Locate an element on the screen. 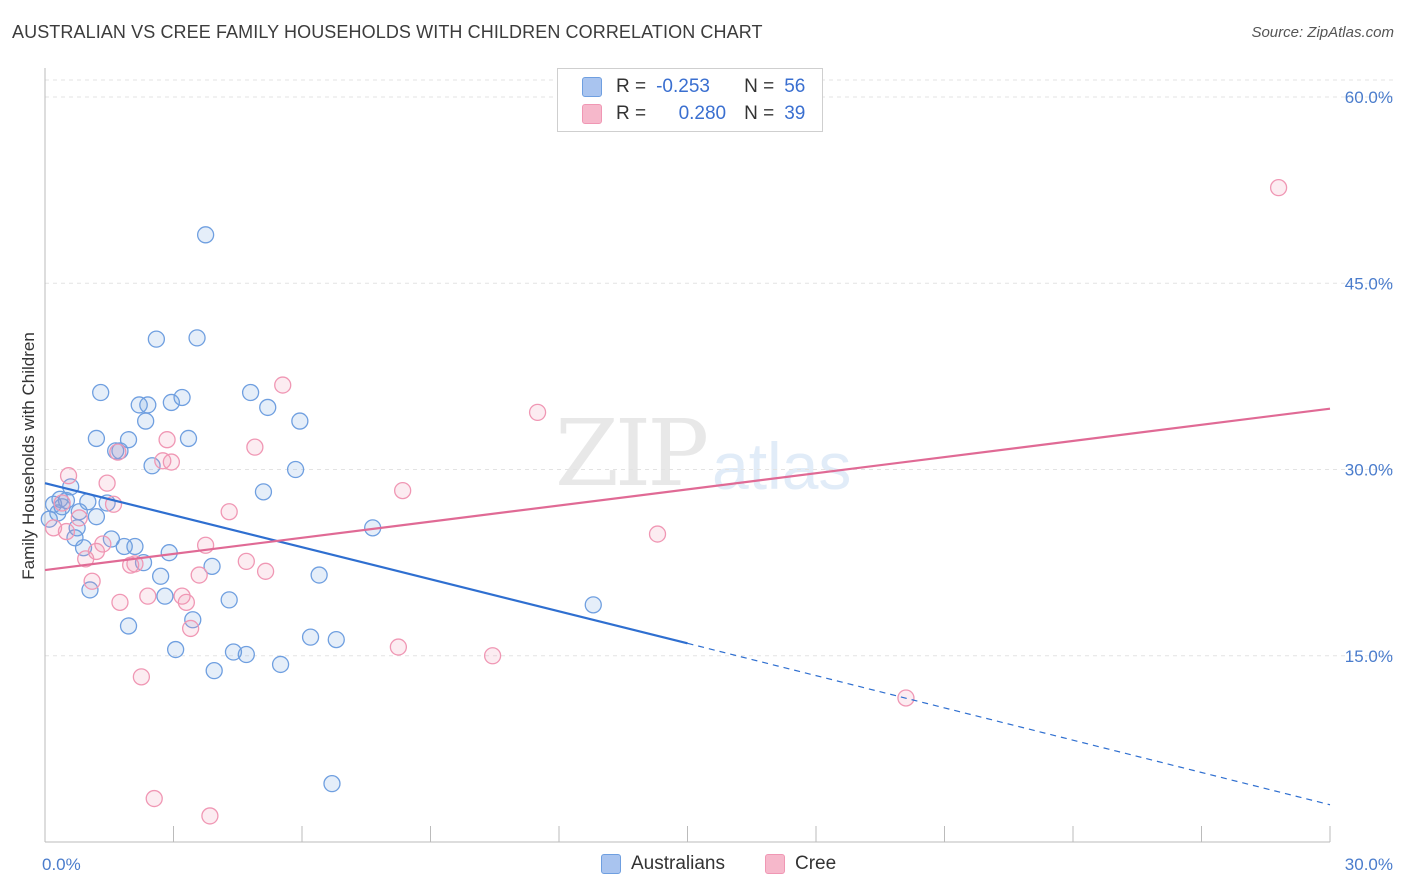  legend-row-australians: R = -0.253 N = 56 is located at coordinates (693, 87).